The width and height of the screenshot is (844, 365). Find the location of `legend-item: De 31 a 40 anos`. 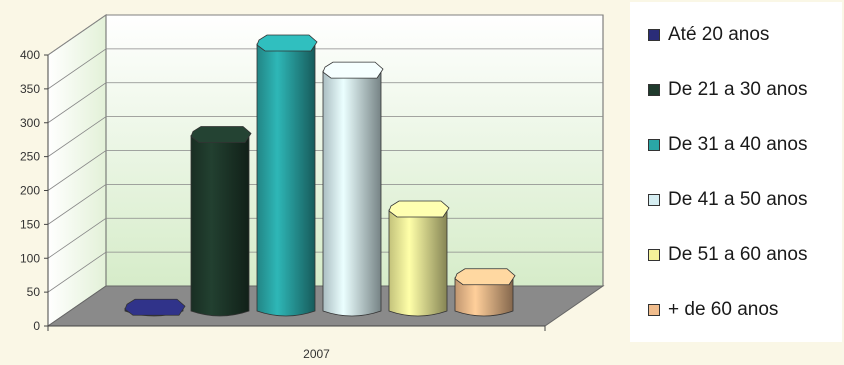

legend-item: De 31 a 40 anos is located at coordinates (727, 145).